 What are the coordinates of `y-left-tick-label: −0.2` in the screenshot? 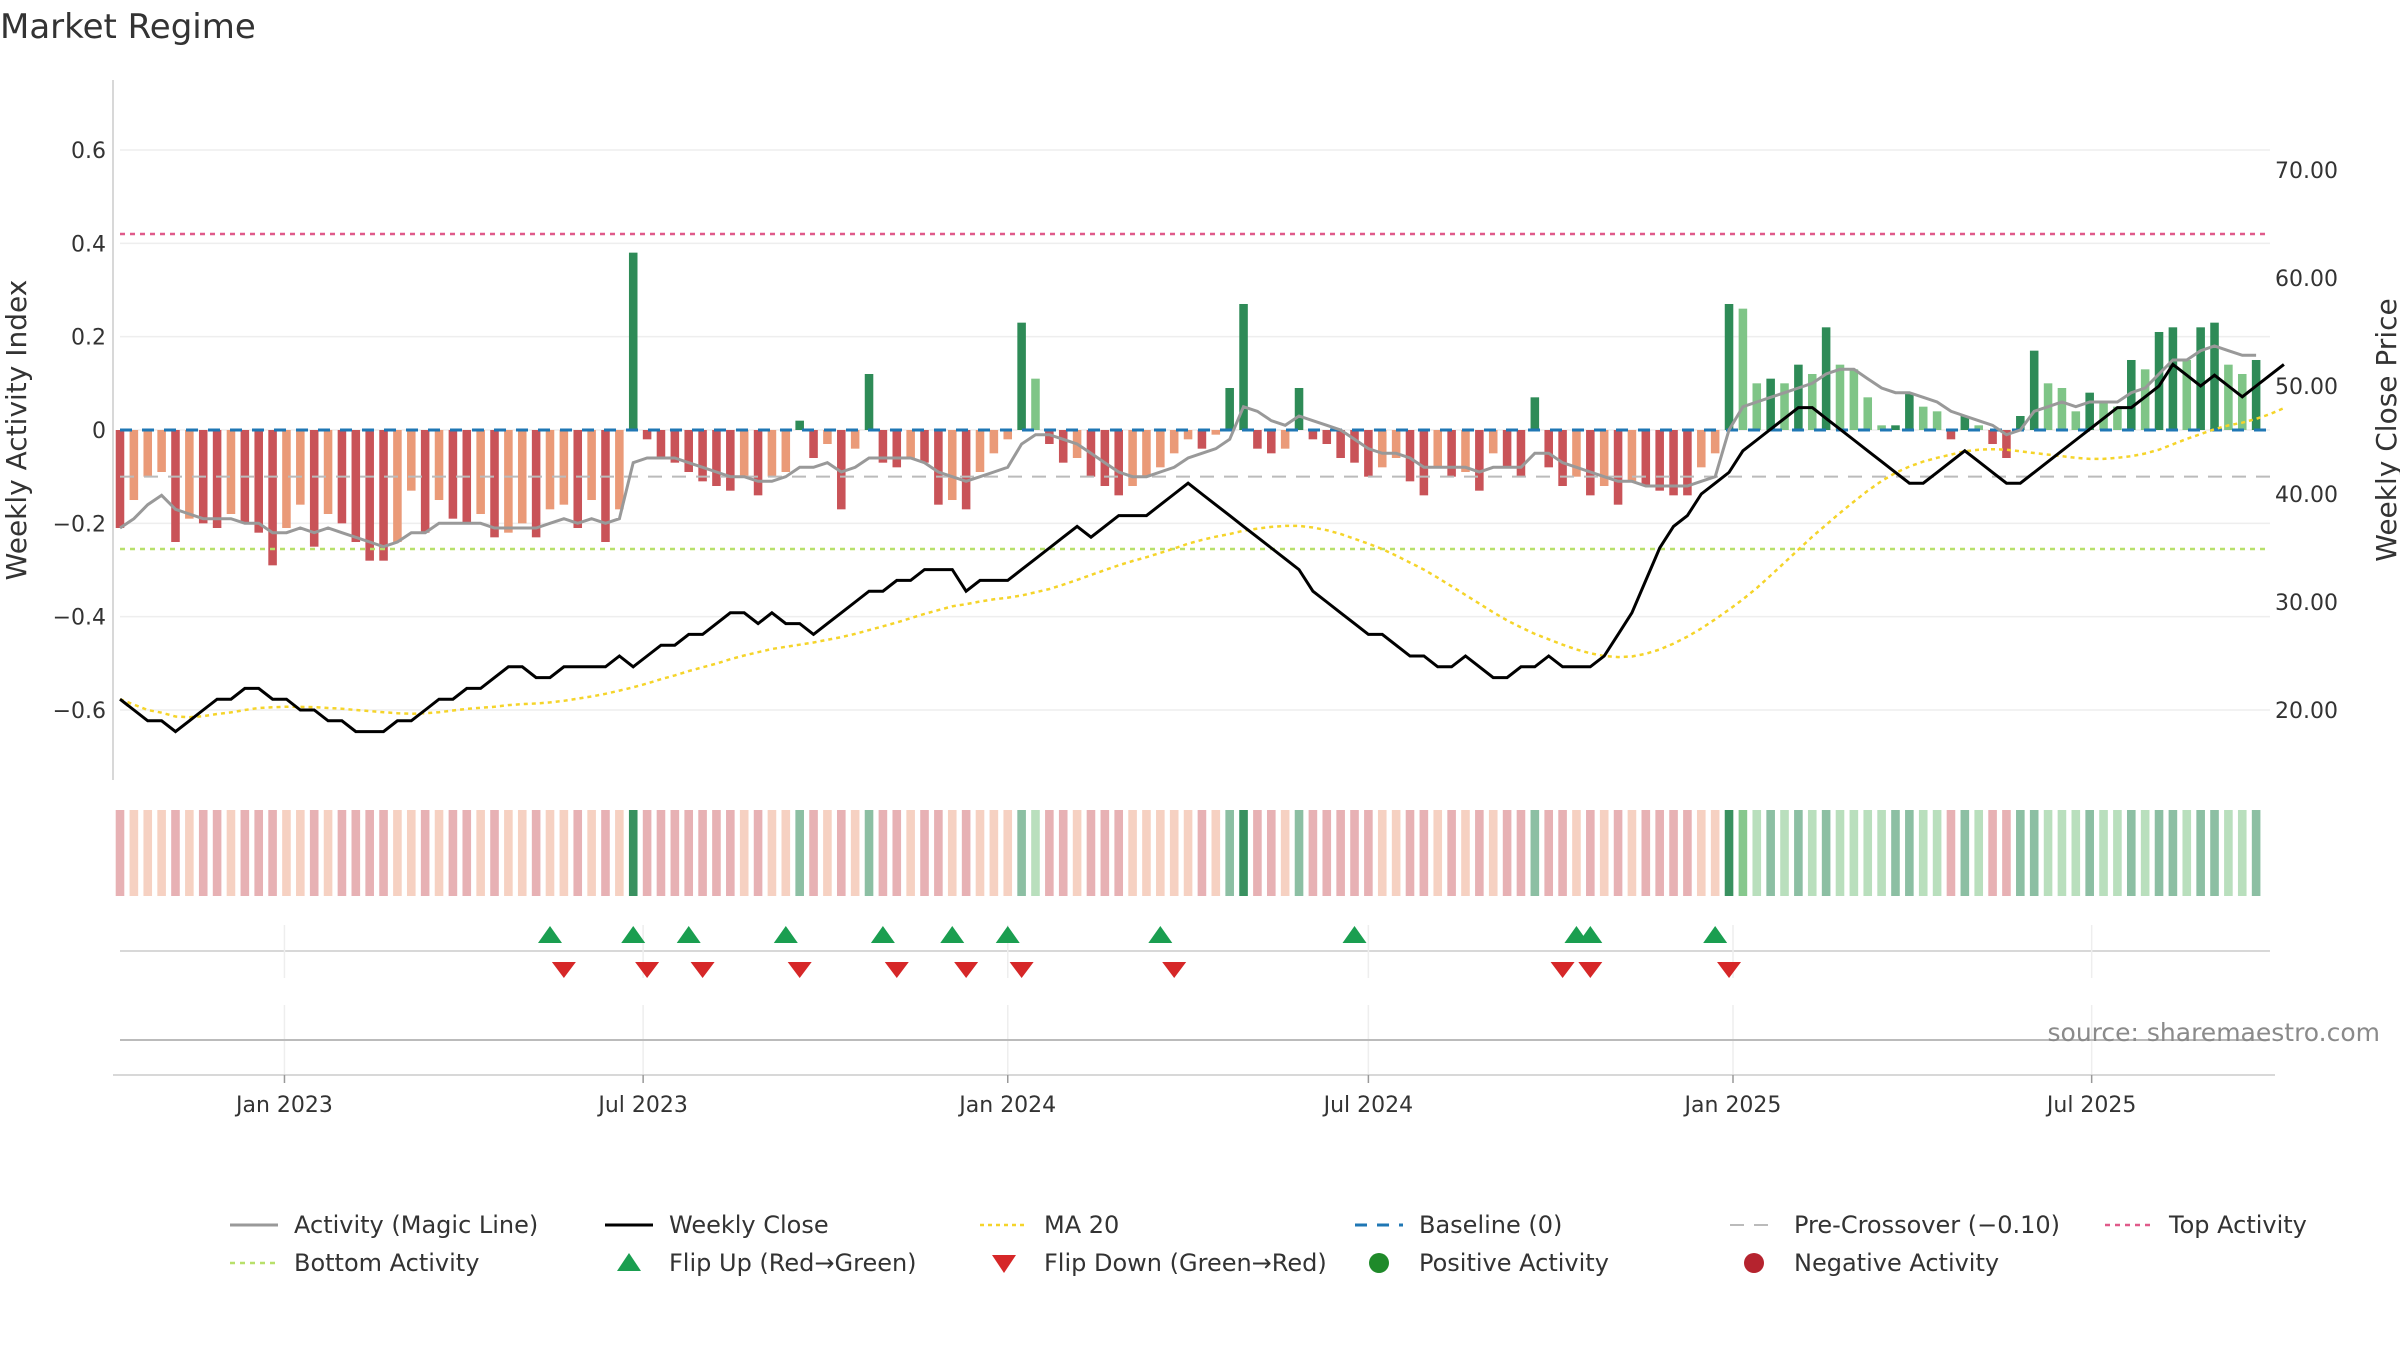 It's located at (79, 524).